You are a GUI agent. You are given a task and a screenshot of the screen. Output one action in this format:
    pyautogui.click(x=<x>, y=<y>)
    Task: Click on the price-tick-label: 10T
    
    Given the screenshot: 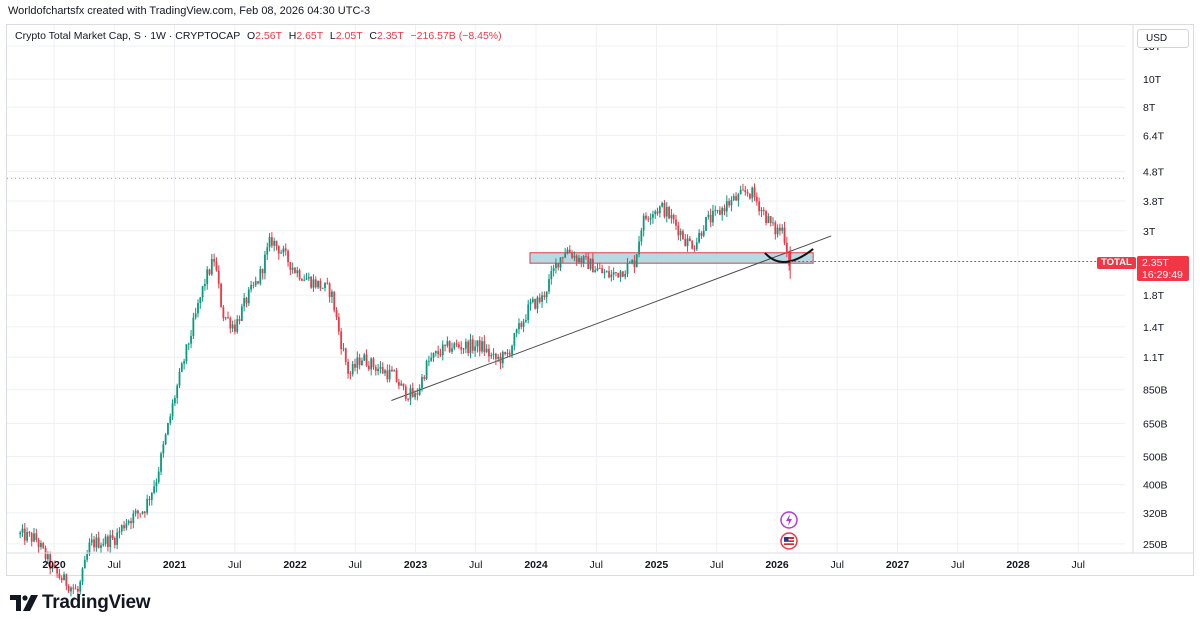 What is the action you would take?
    pyautogui.click(x=1152, y=80)
    